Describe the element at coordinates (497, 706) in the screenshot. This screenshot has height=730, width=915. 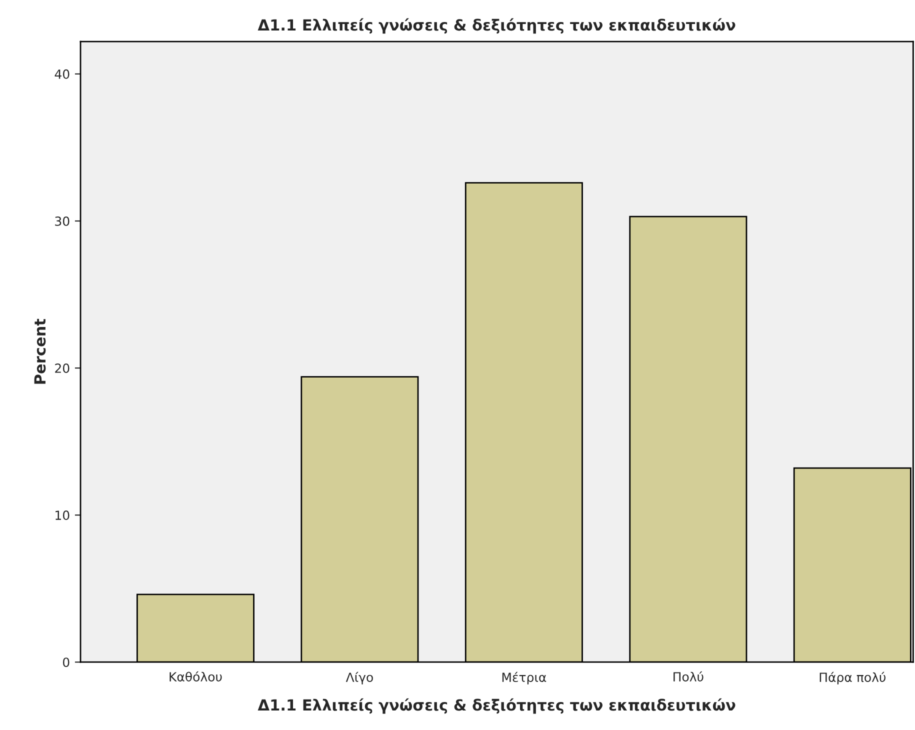
I see `x-axis-title: Δ1.1 Ελλιπείς γνώσεις & δεξιότητες των εκπαιδευτικών` at that location.